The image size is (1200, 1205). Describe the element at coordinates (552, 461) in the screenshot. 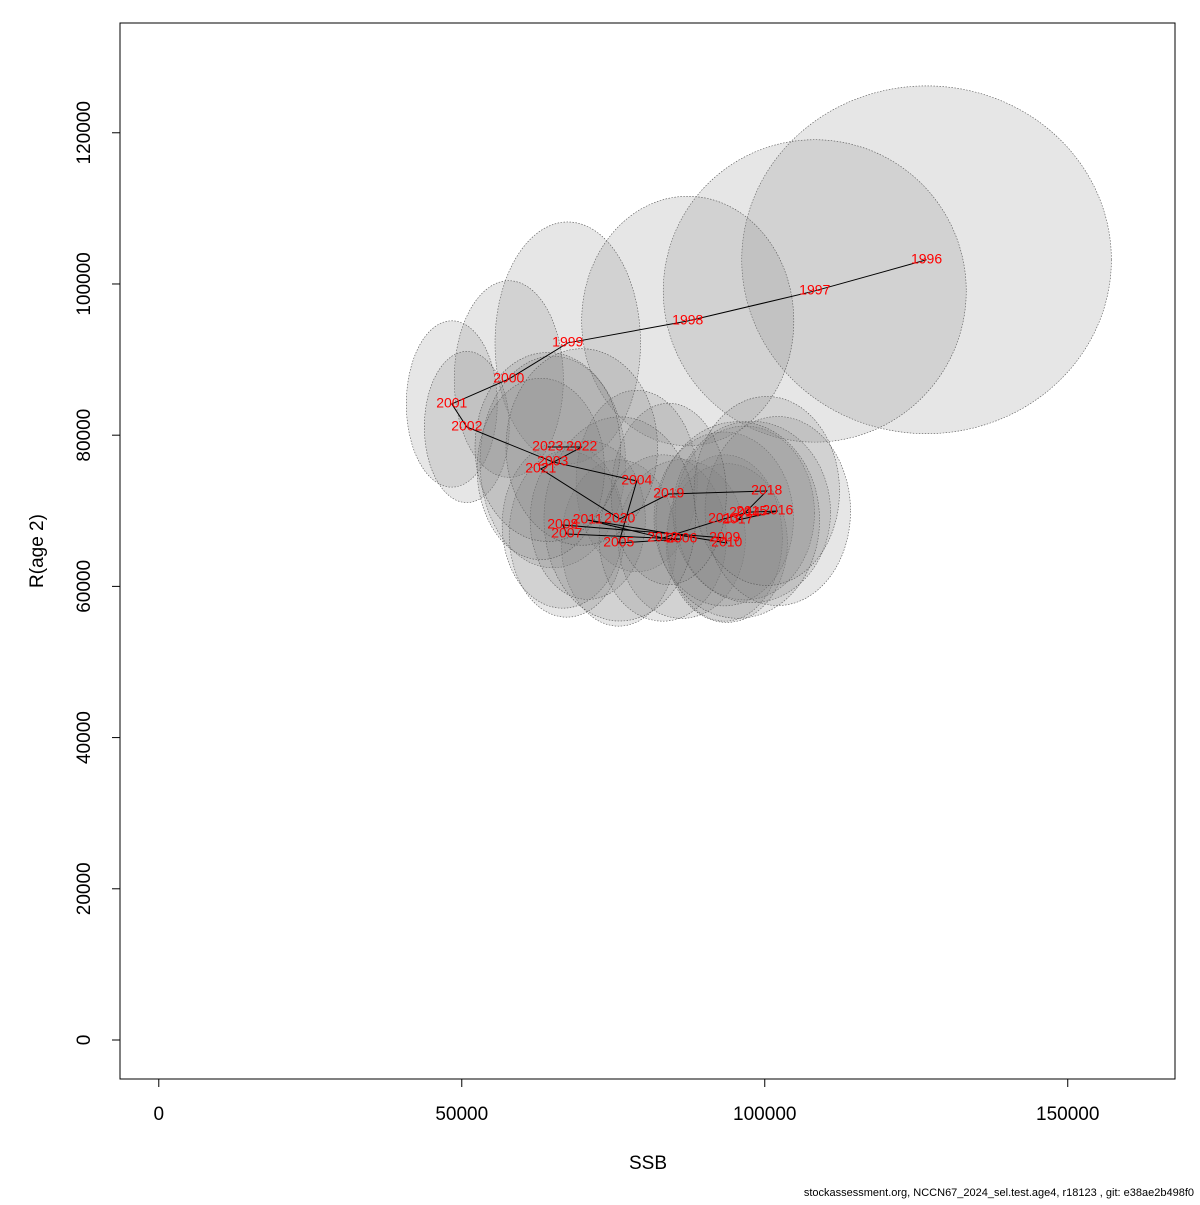

I see `point-label: 2003` at that location.